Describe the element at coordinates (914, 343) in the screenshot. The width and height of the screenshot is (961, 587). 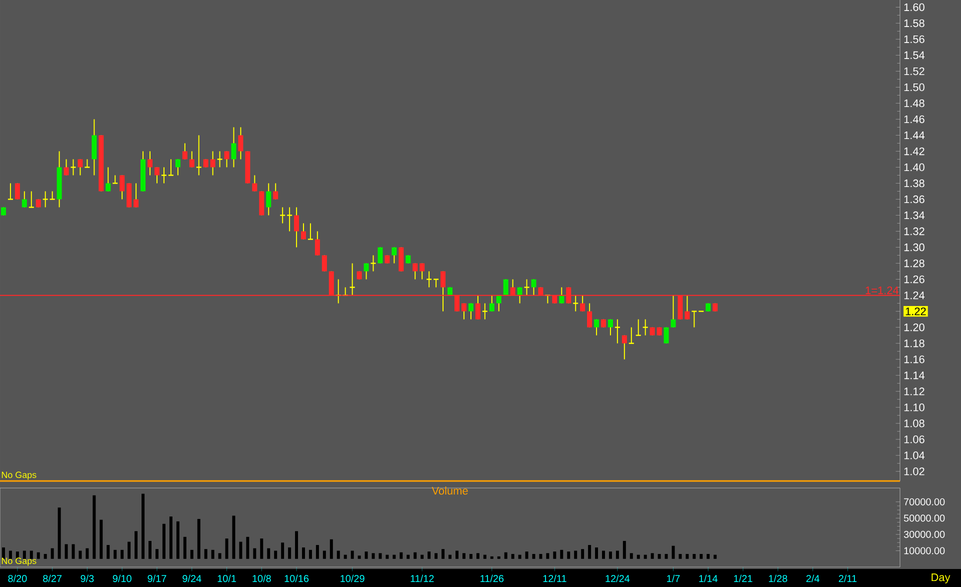
I see `y-tick-label: 1.18` at that location.